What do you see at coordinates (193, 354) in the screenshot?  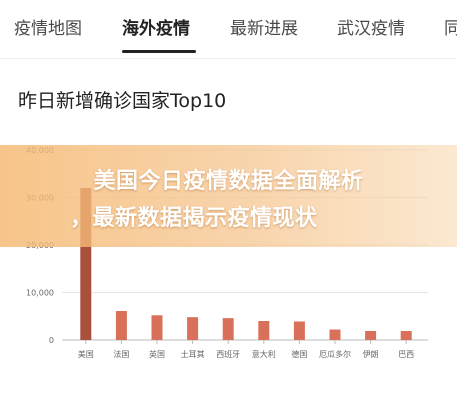 I see `x-tick-label: 土耳其` at bounding box center [193, 354].